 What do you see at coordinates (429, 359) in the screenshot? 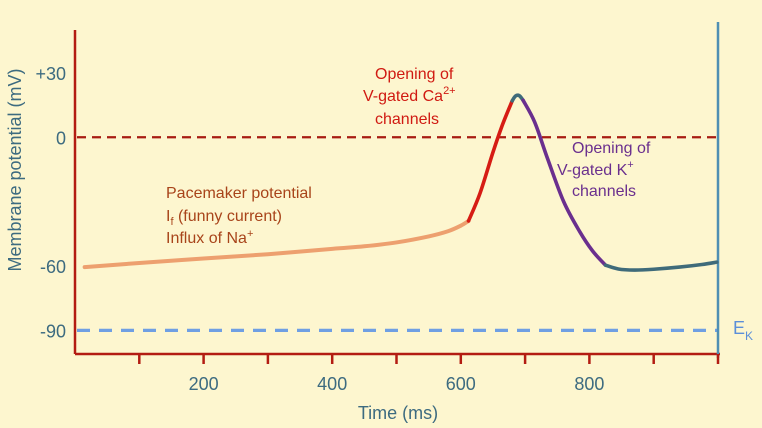
I see `x-axis-ticks` at bounding box center [429, 359].